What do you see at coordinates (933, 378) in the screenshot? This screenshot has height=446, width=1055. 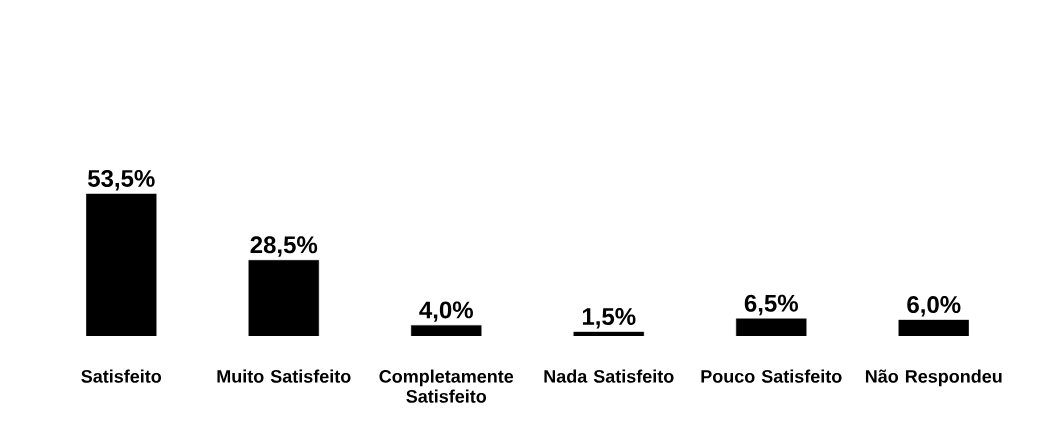 I see `x-tick-label: Não Respondeu` at bounding box center [933, 378].